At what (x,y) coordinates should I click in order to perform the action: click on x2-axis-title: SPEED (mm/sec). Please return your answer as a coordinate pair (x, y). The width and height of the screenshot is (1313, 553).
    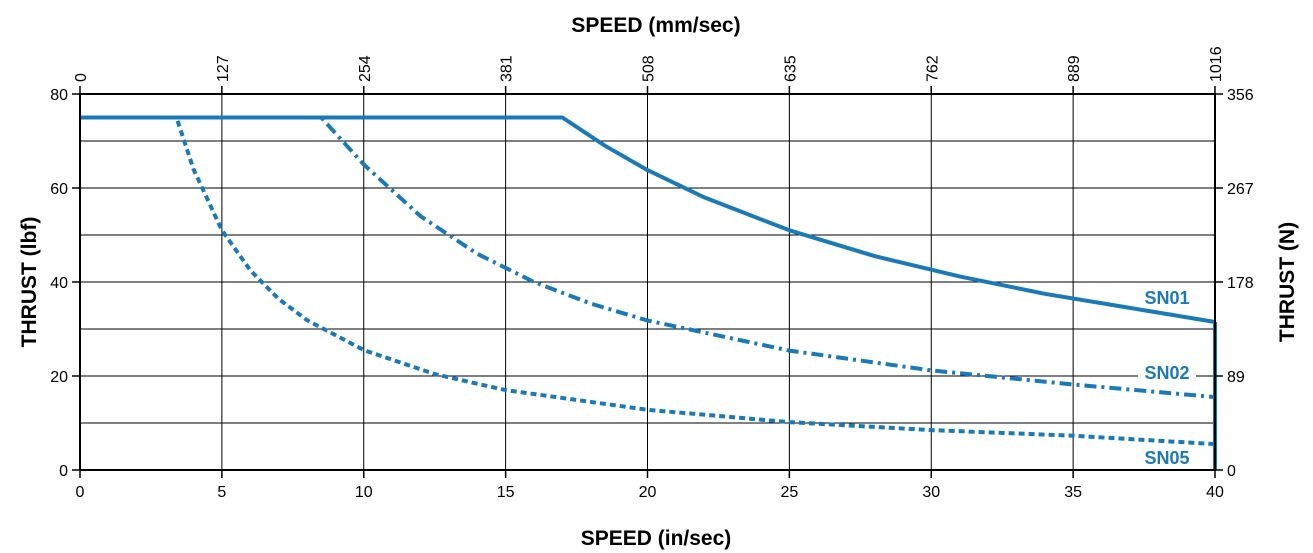
    Looking at the image, I should click on (655, 25).